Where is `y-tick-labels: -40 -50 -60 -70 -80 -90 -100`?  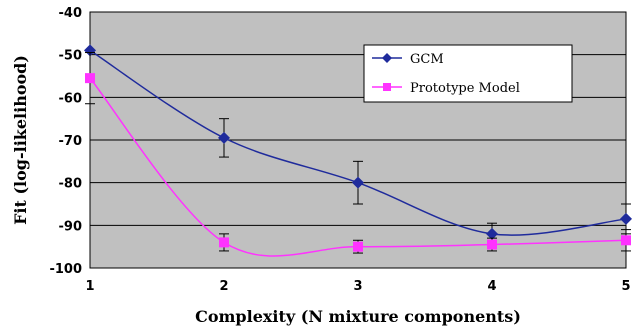 y-tick-labels: -40 -50 -60 -70 -80 -90 -100 is located at coordinates (65, 141).